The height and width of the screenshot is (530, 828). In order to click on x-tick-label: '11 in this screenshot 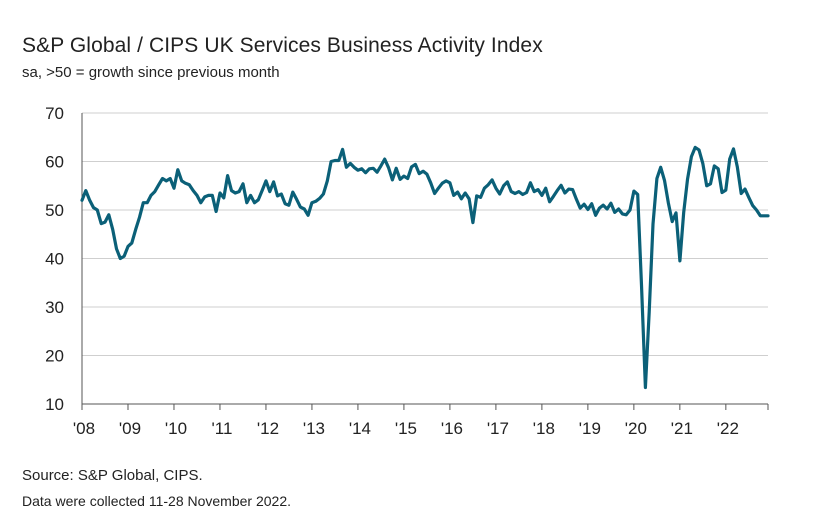, I will do `click(222, 428)`.